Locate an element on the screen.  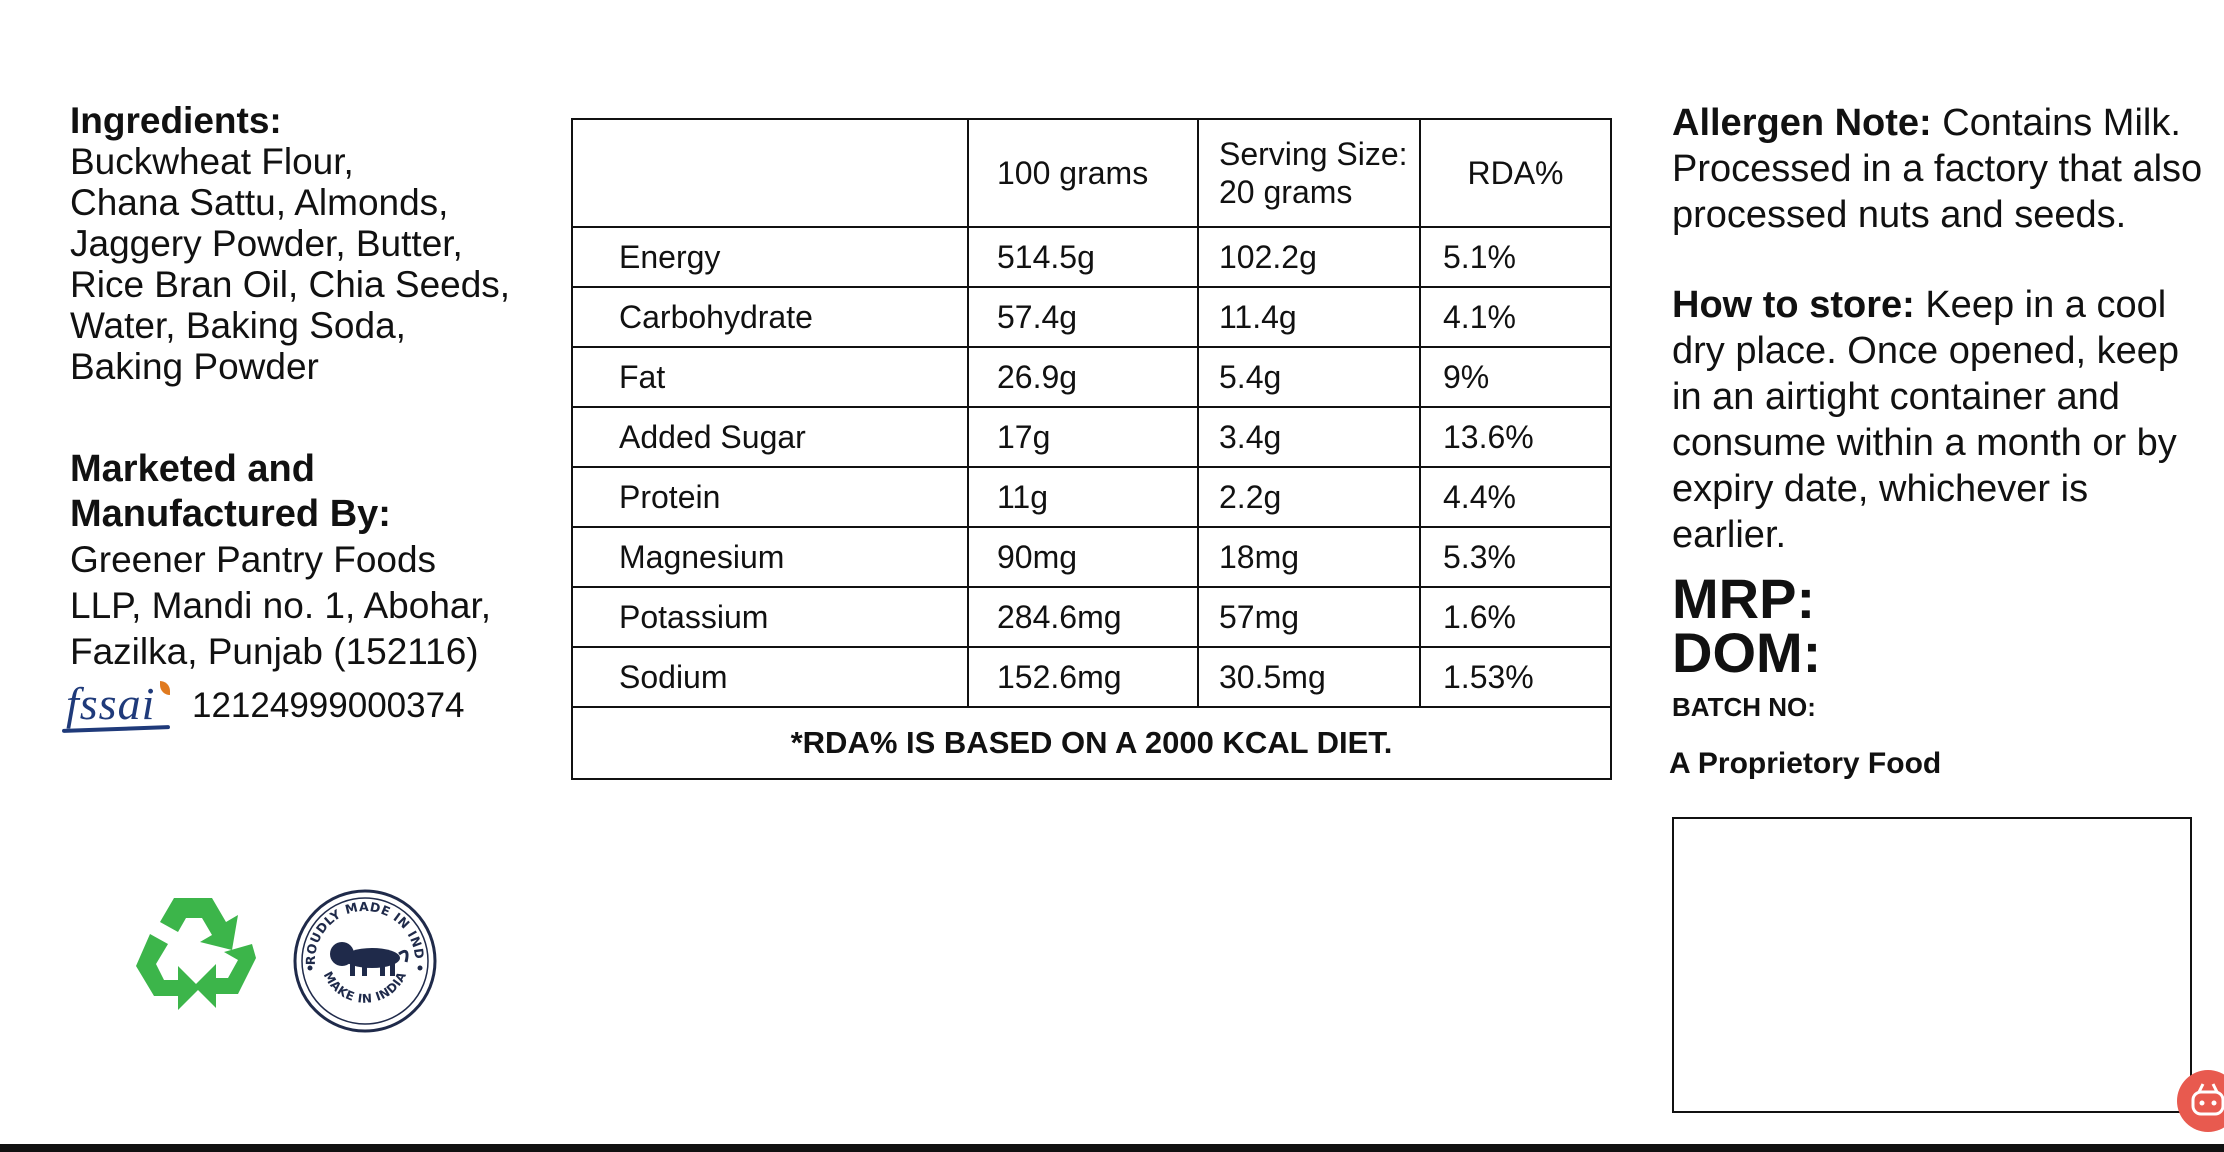
header-100-grams: 100 grams is located at coordinates (1083, 173).